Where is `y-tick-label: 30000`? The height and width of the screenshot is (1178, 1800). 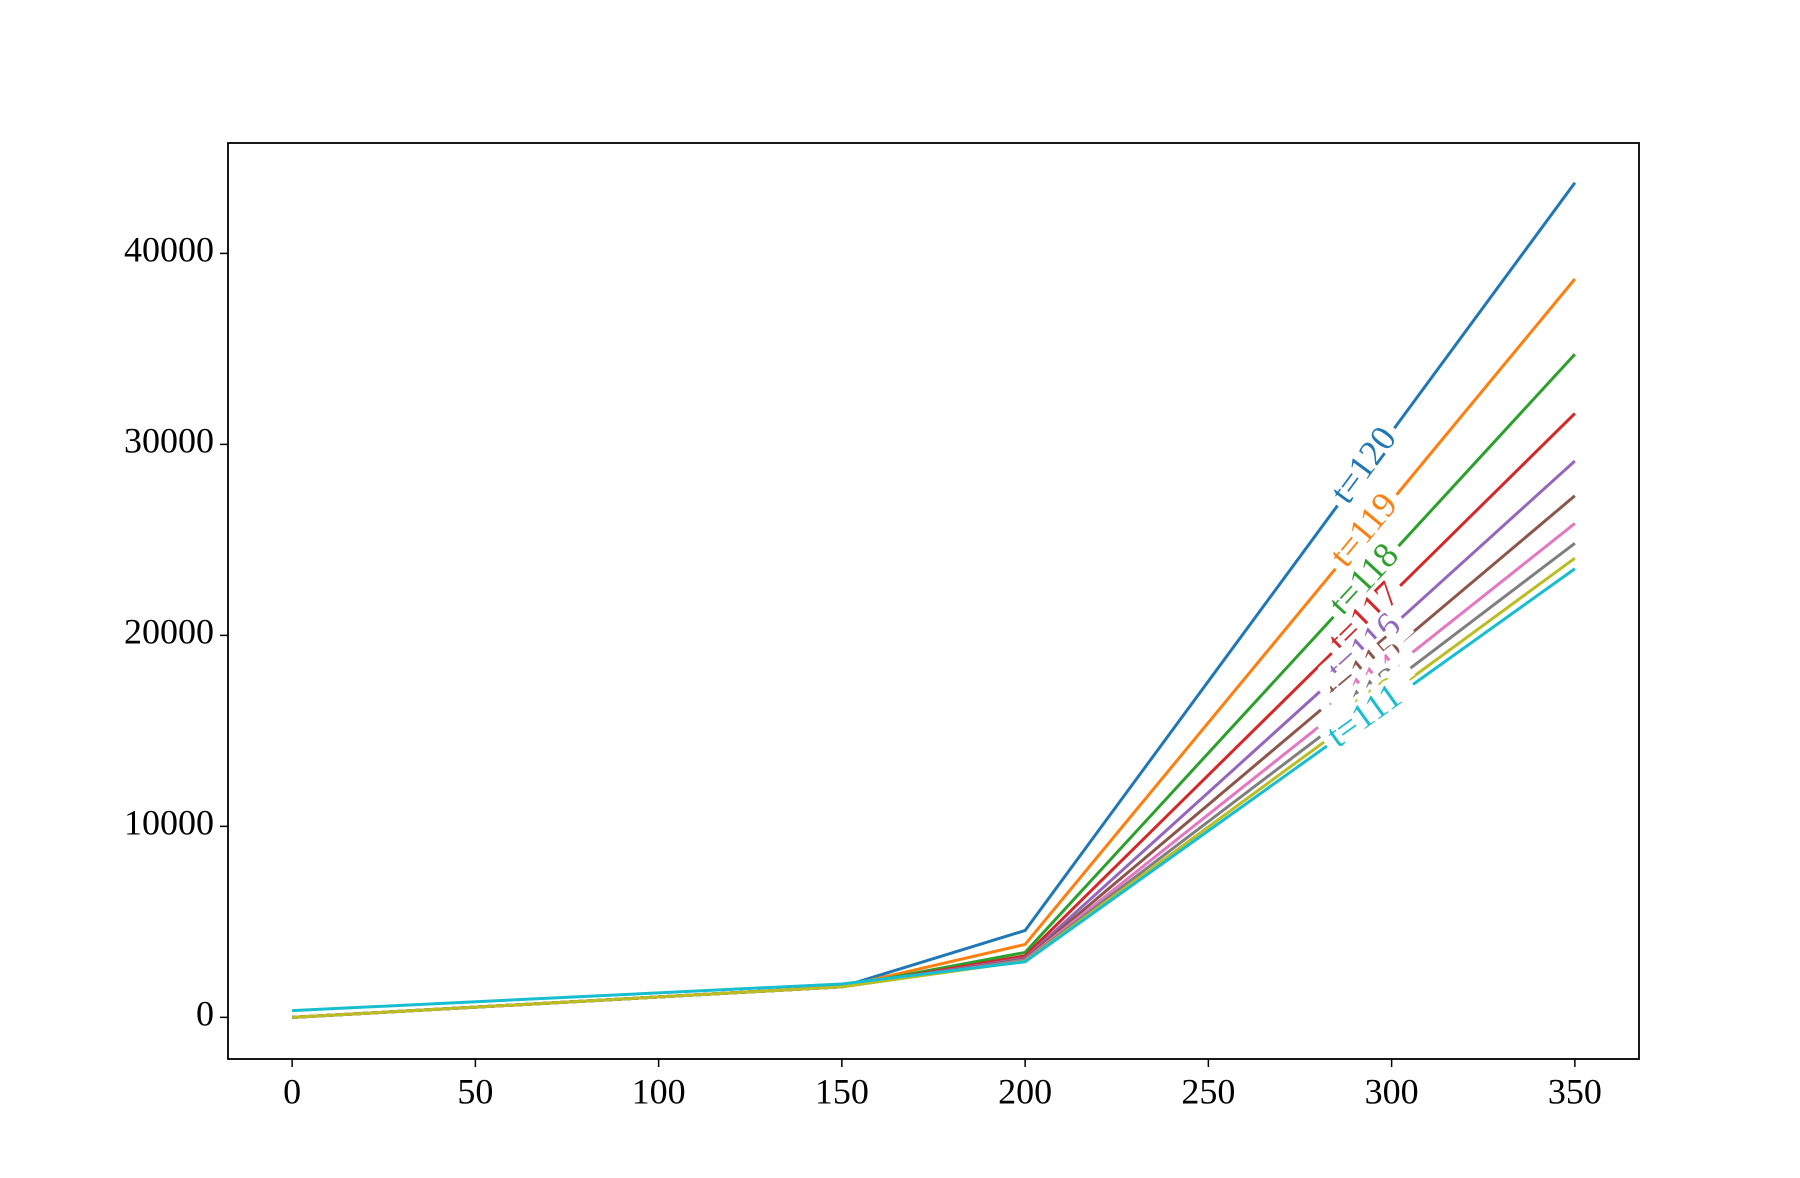
y-tick-label: 30000 is located at coordinates (169, 441).